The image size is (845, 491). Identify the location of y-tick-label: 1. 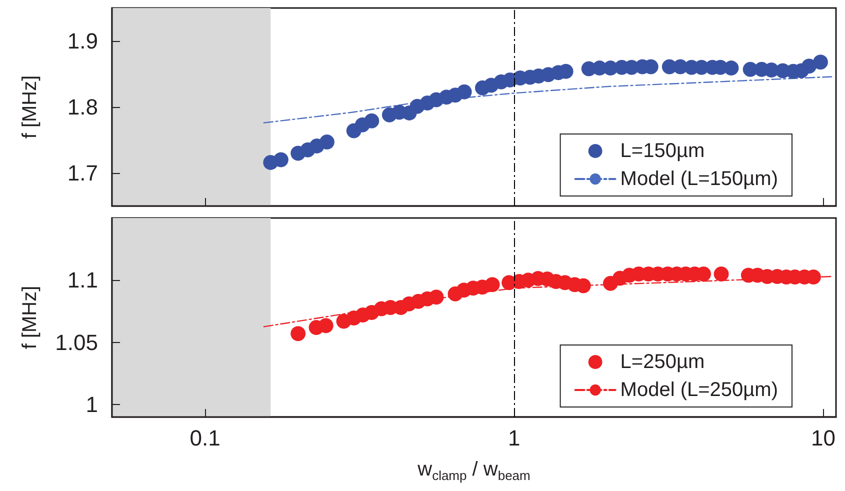
(92, 405).